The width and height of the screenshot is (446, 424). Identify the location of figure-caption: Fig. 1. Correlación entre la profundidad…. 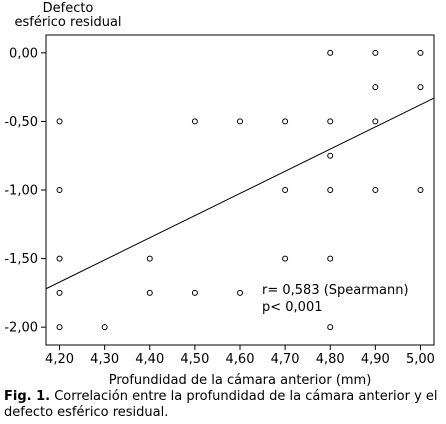
(224, 405).